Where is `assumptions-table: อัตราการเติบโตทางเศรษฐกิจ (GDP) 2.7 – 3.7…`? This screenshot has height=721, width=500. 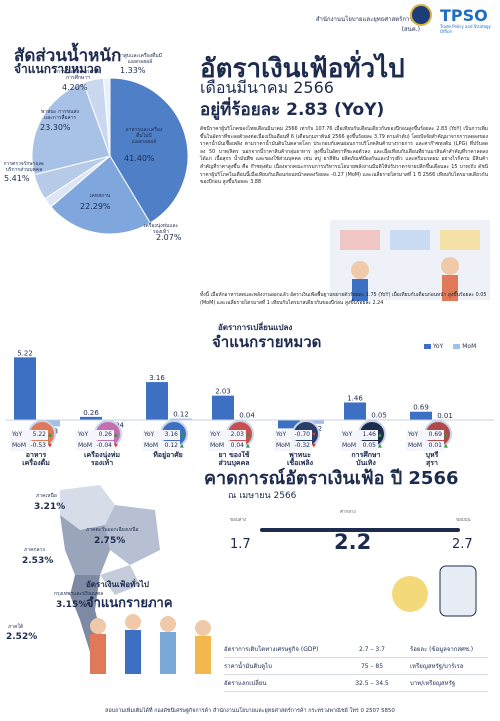 assumptions-table: อัตราการเติบโตทางเศรษฐกิจ (GDP) 2.7 – 3.7… is located at coordinates (356, 666).